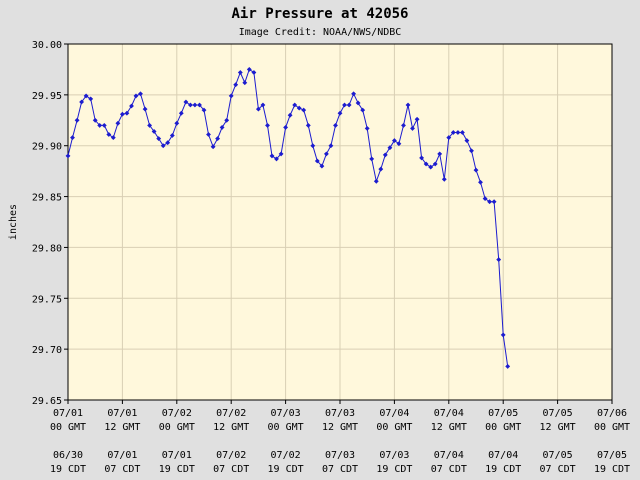 The width and height of the screenshot is (640, 480). Describe the element at coordinates (47, 401) in the screenshot. I see `y-tick-label: 29.65` at that location.